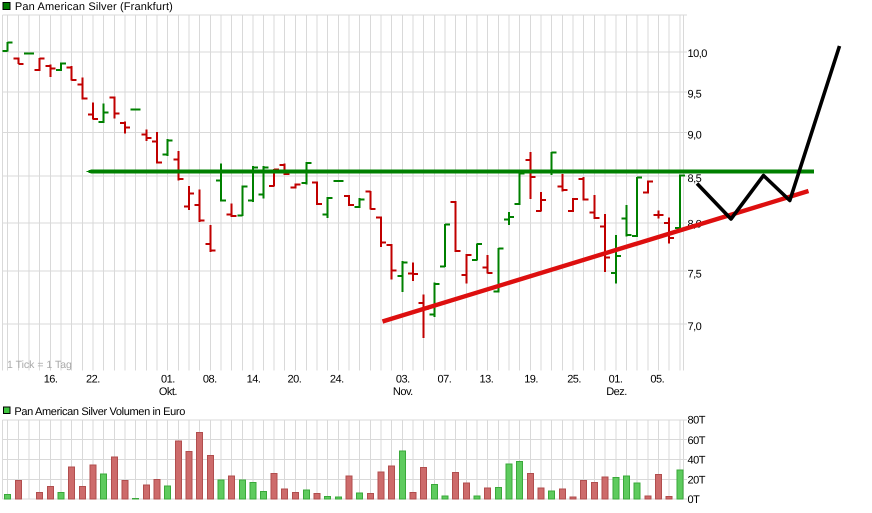  I want to click on svg-text: 20., so click(295, 380).